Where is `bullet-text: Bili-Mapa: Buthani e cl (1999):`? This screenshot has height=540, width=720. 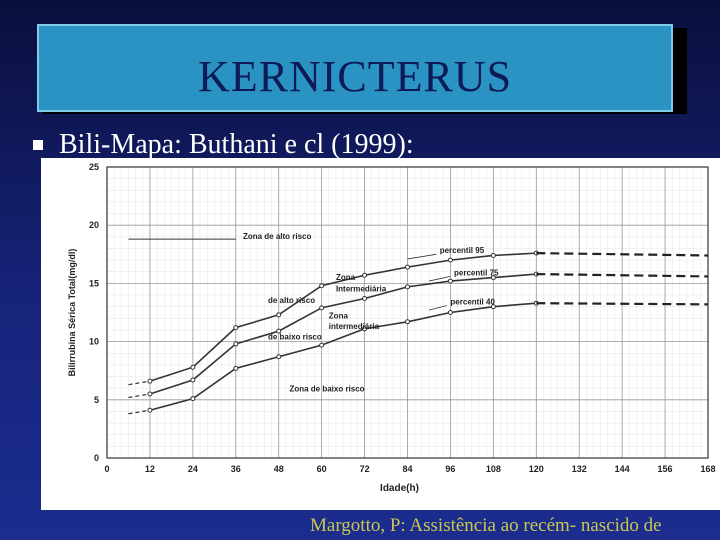
bullet-text: Bili-Mapa: Buthani e cl (1999): is located at coordinates (236, 144).